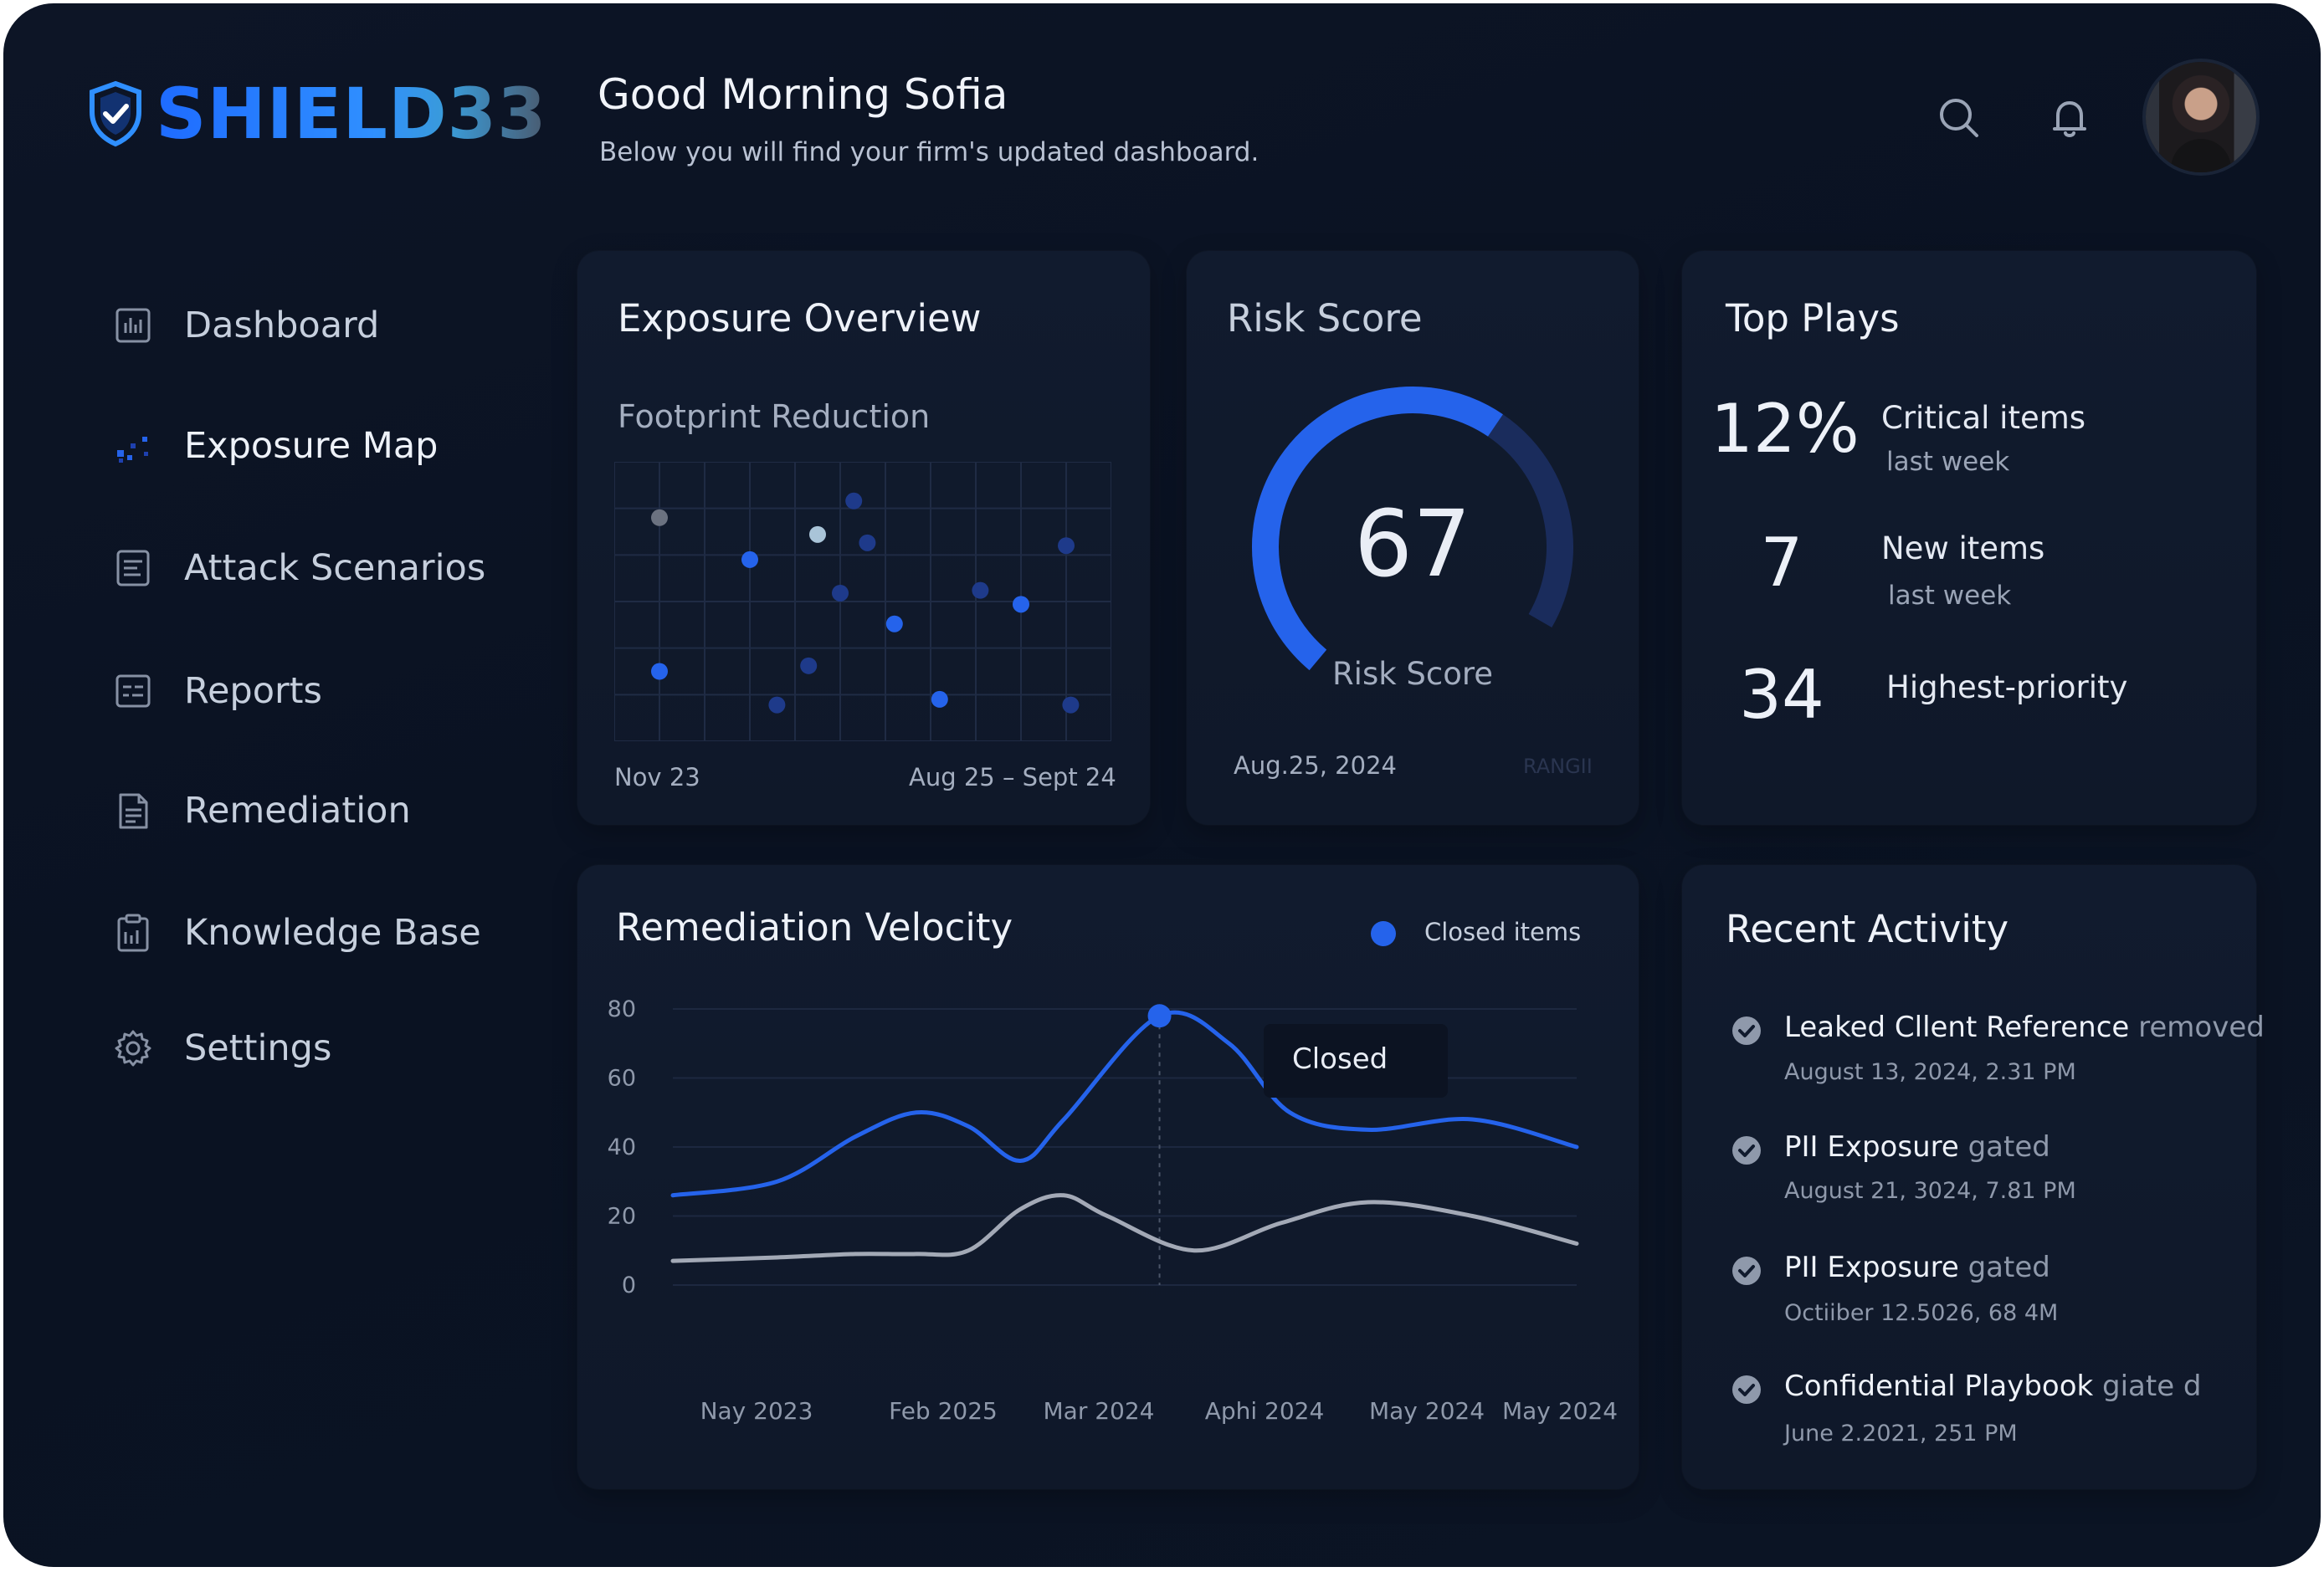  I want to click on sidebar-item-label: Remediation, so click(297, 811).